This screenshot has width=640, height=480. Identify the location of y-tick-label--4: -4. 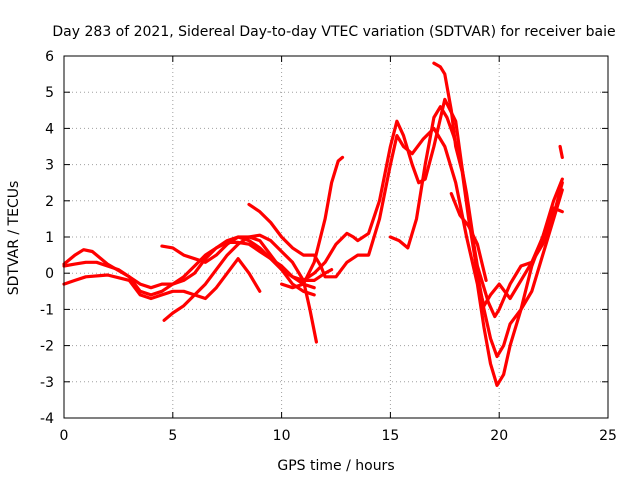
(47, 419).